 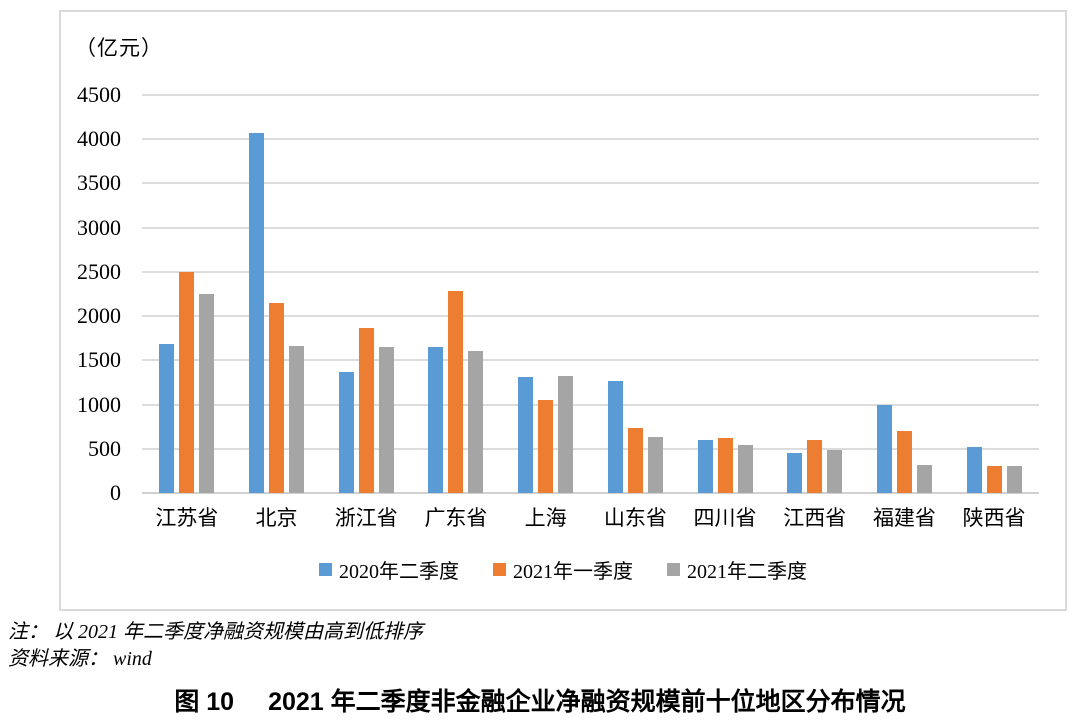 I want to click on x-axis-label: 上海, so click(x=545, y=518).